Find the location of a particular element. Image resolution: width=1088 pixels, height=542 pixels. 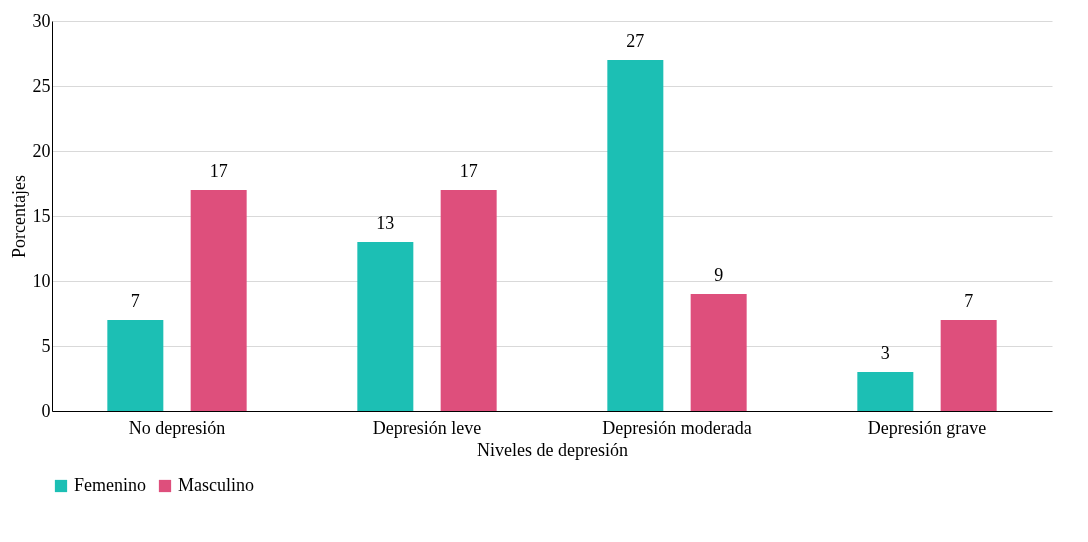

x-axis-title: Niveles de depresión is located at coordinates (552, 449).